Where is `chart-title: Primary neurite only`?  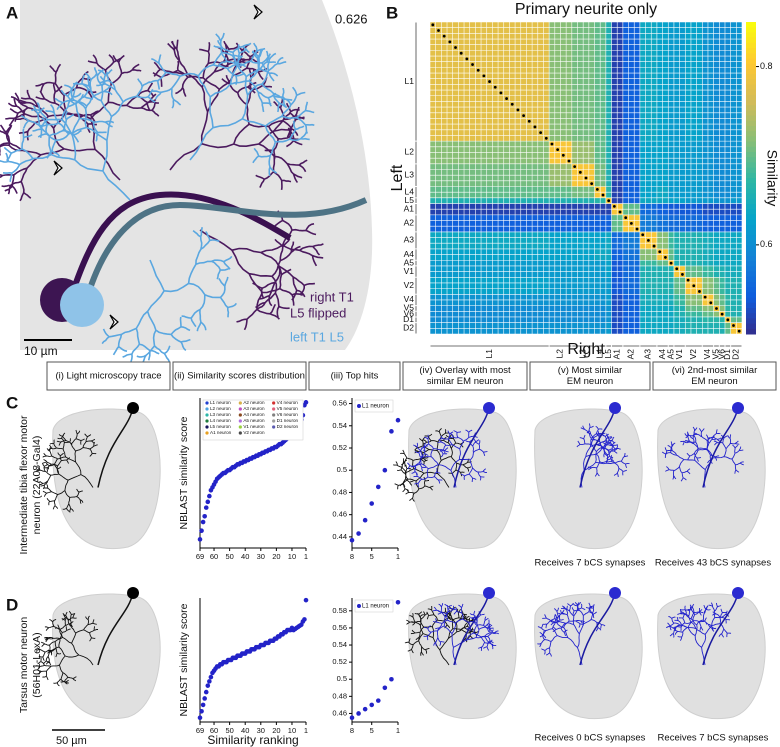
chart-title: Primary neurite only is located at coordinates (586, 9).